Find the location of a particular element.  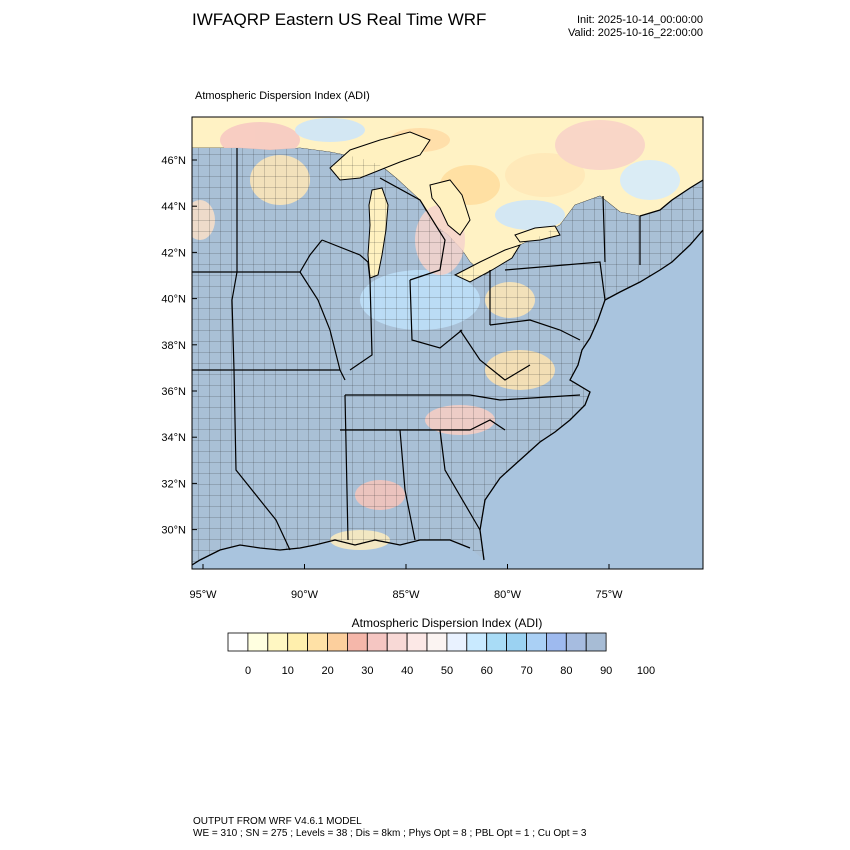

valid-time: Valid: 2025-10-16_22:00:00 is located at coordinates (635, 33).